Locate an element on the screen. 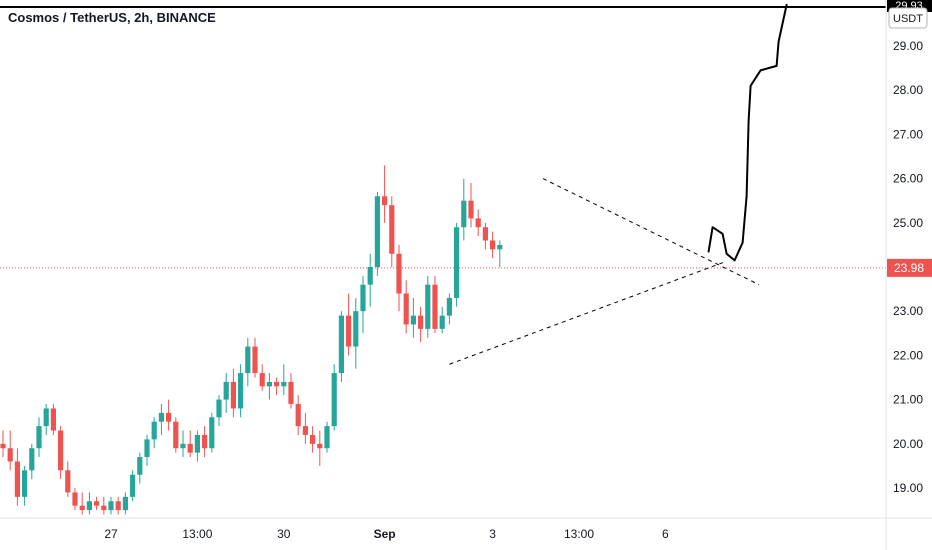 This screenshot has height=550, width=932. currency-label: USDT is located at coordinates (908, 19).